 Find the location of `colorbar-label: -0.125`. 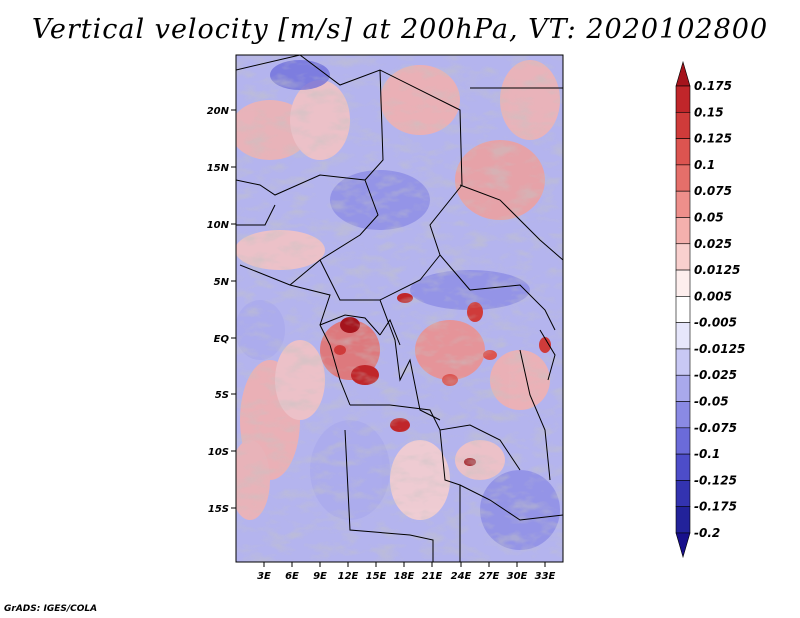

colorbar-label: -0.125 is located at coordinates (715, 480).